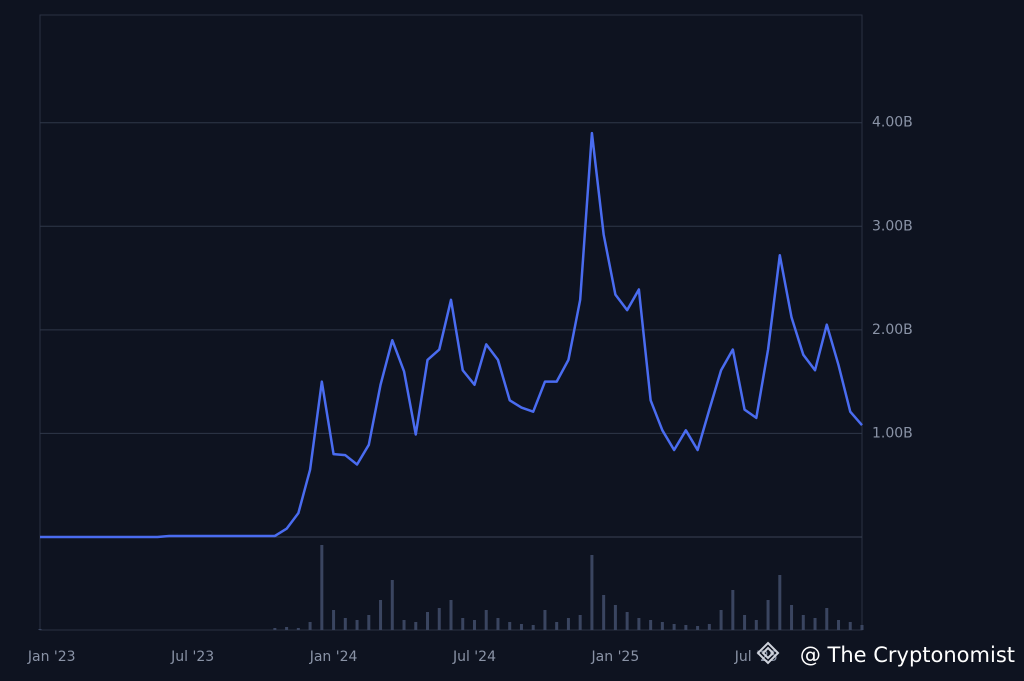 The width and height of the screenshot is (1024, 681). I want to click on watermark-icon, so click(768, 653).